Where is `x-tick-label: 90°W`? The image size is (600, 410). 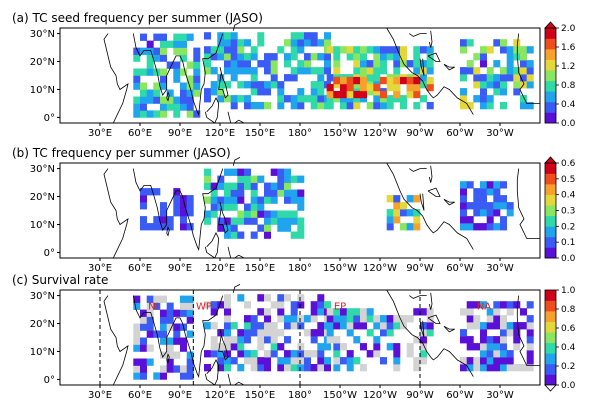 x-tick-label: 90°W is located at coordinates (420, 268).